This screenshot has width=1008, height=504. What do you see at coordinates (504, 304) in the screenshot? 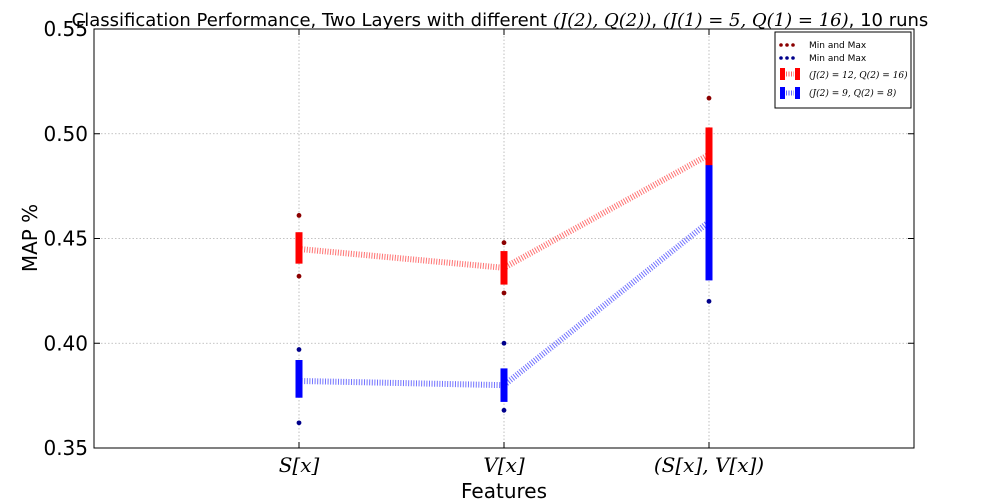
I see `series-mean-line` at bounding box center [504, 304].